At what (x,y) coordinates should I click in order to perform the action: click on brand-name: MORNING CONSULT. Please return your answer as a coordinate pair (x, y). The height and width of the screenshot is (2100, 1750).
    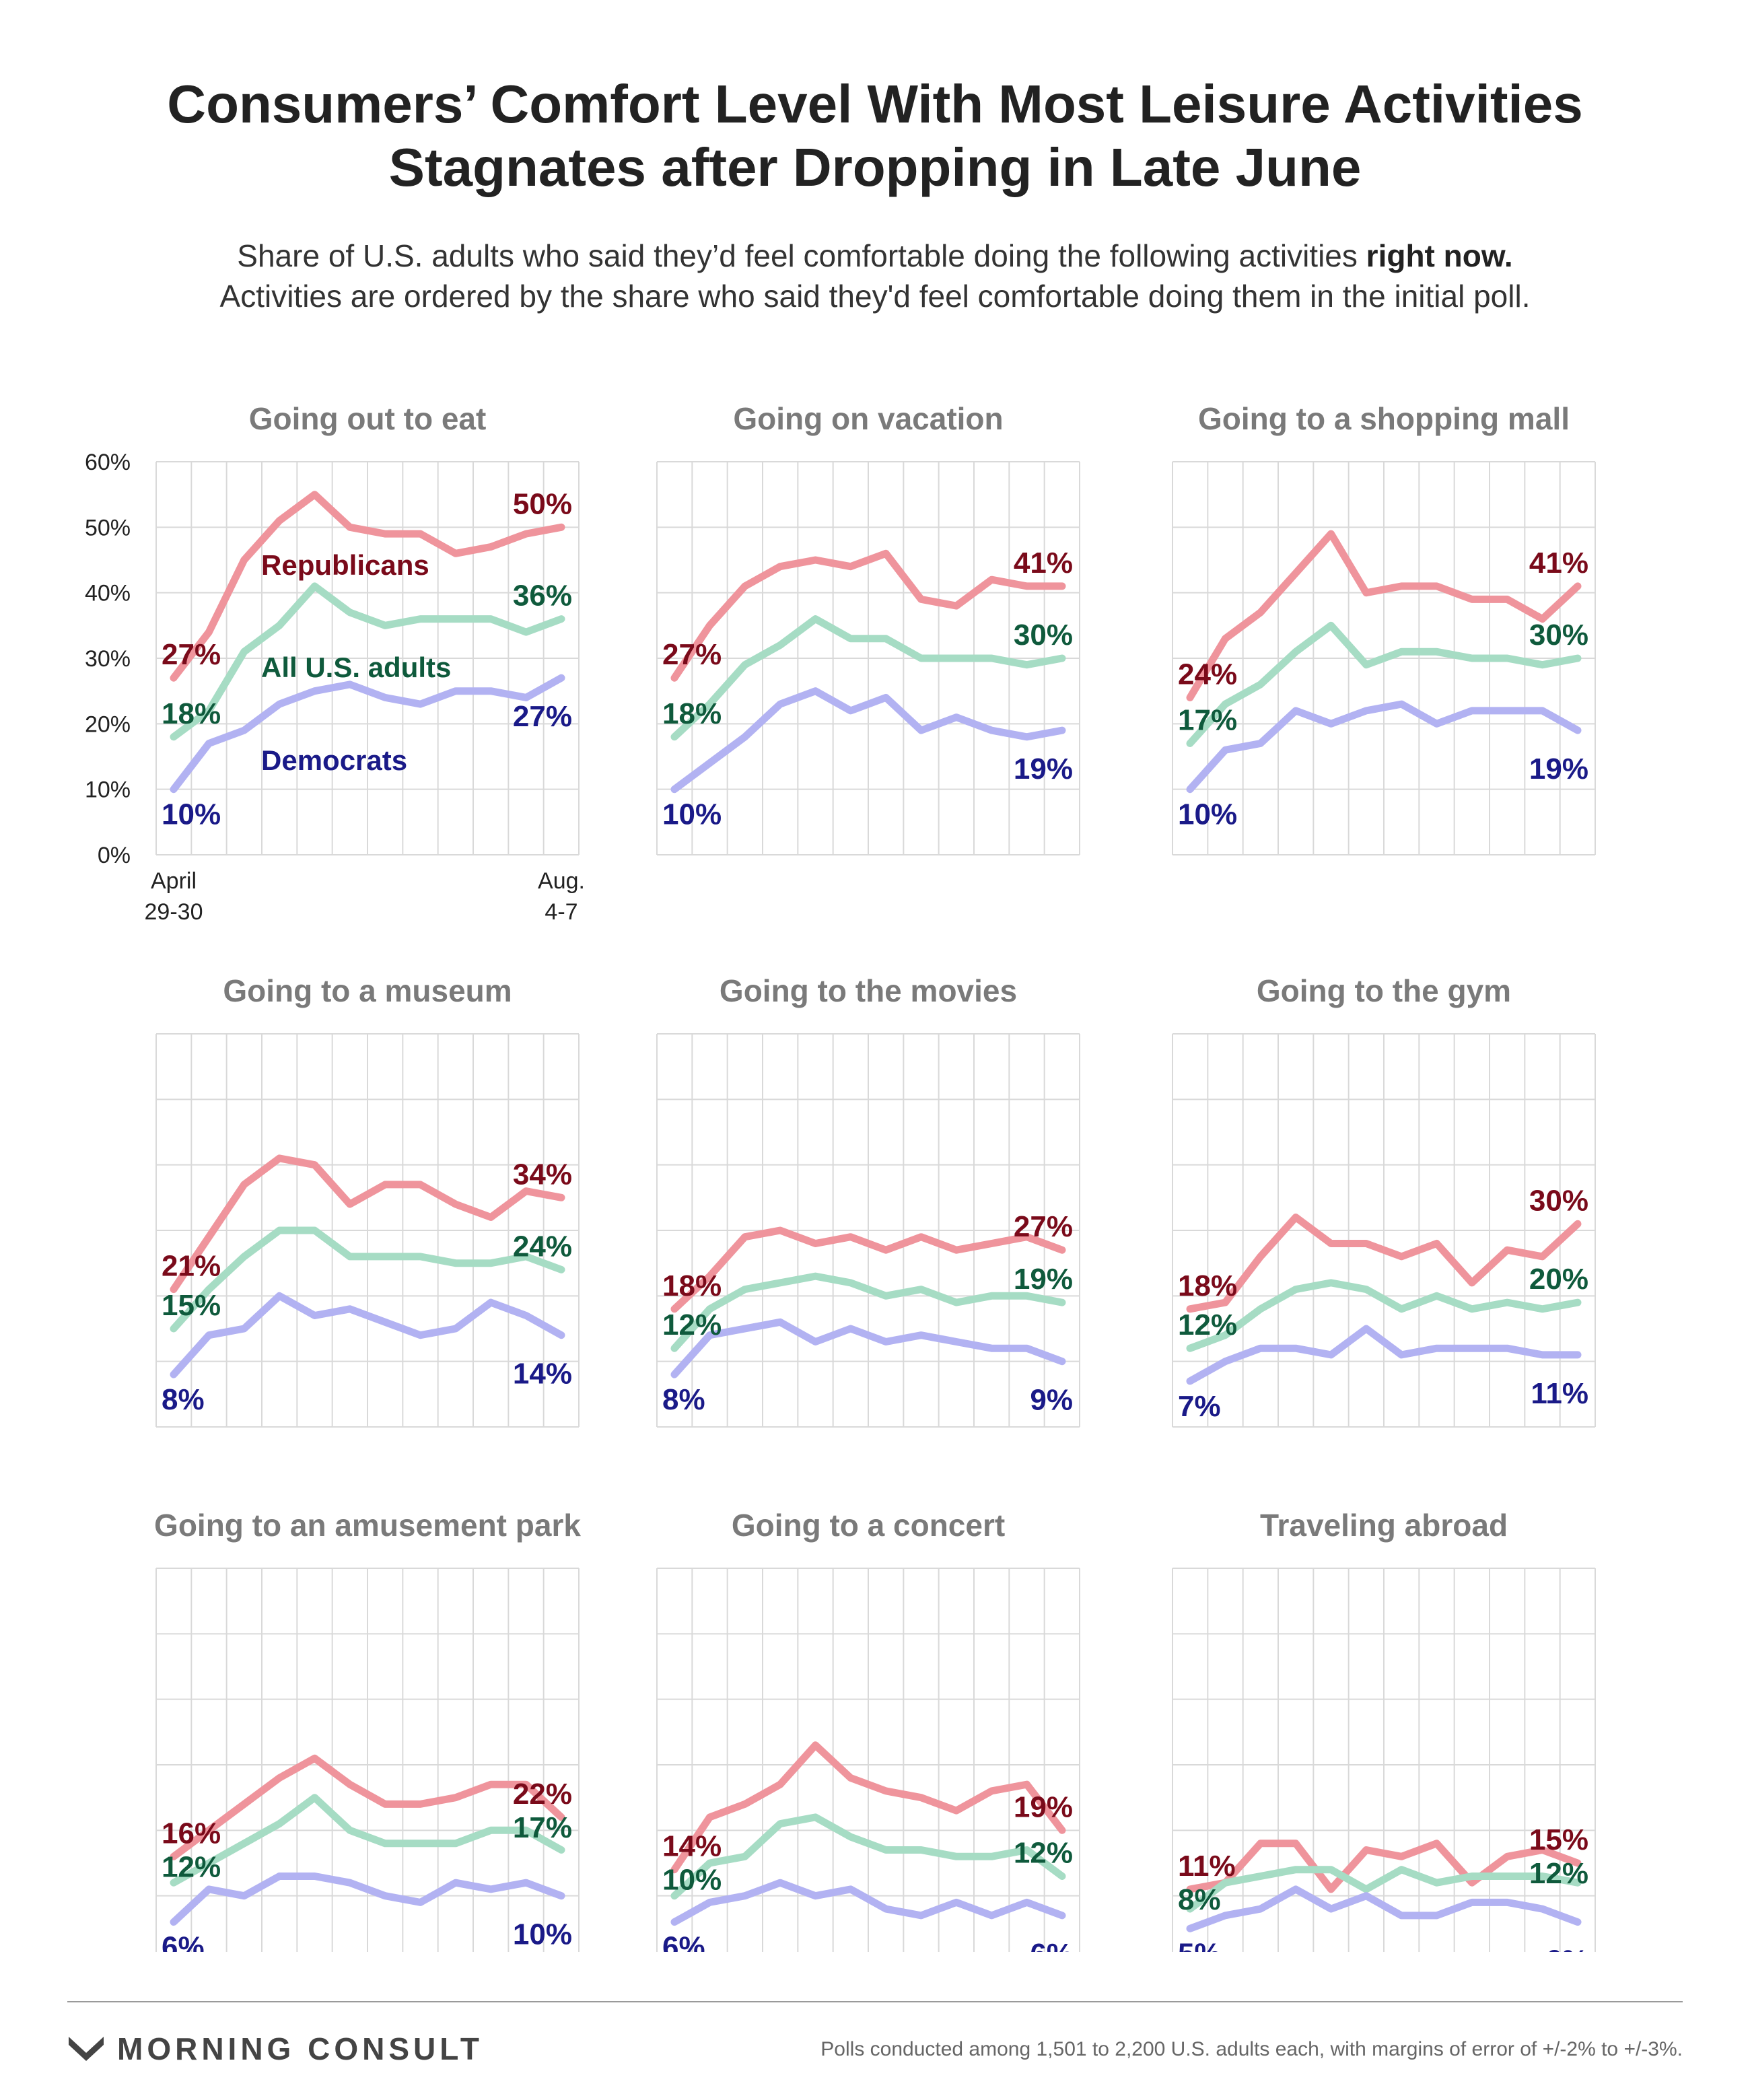
    Looking at the image, I should click on (300, 2049).